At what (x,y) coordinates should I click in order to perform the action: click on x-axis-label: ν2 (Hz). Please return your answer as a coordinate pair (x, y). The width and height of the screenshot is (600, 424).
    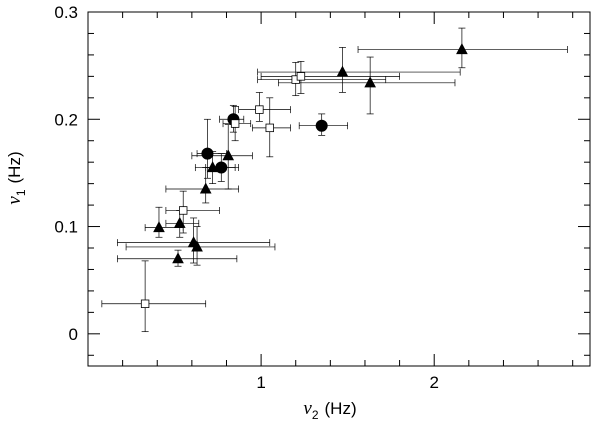
    Looking at the image, I should click on (329, 410).